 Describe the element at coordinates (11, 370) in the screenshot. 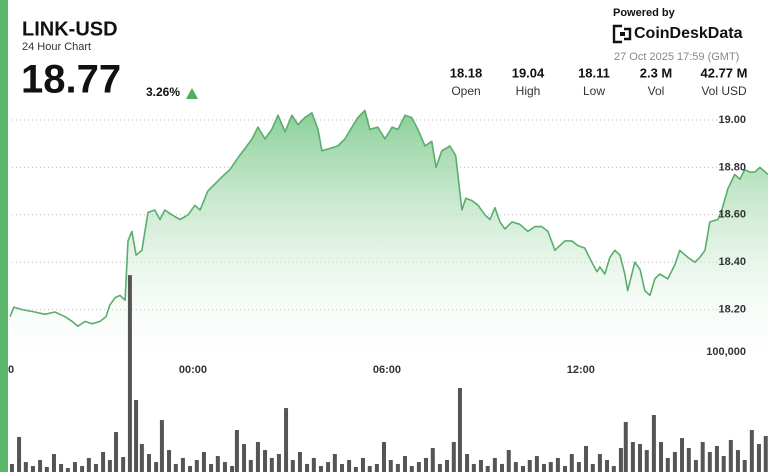

I see `x-tick-label: 0` at that location.